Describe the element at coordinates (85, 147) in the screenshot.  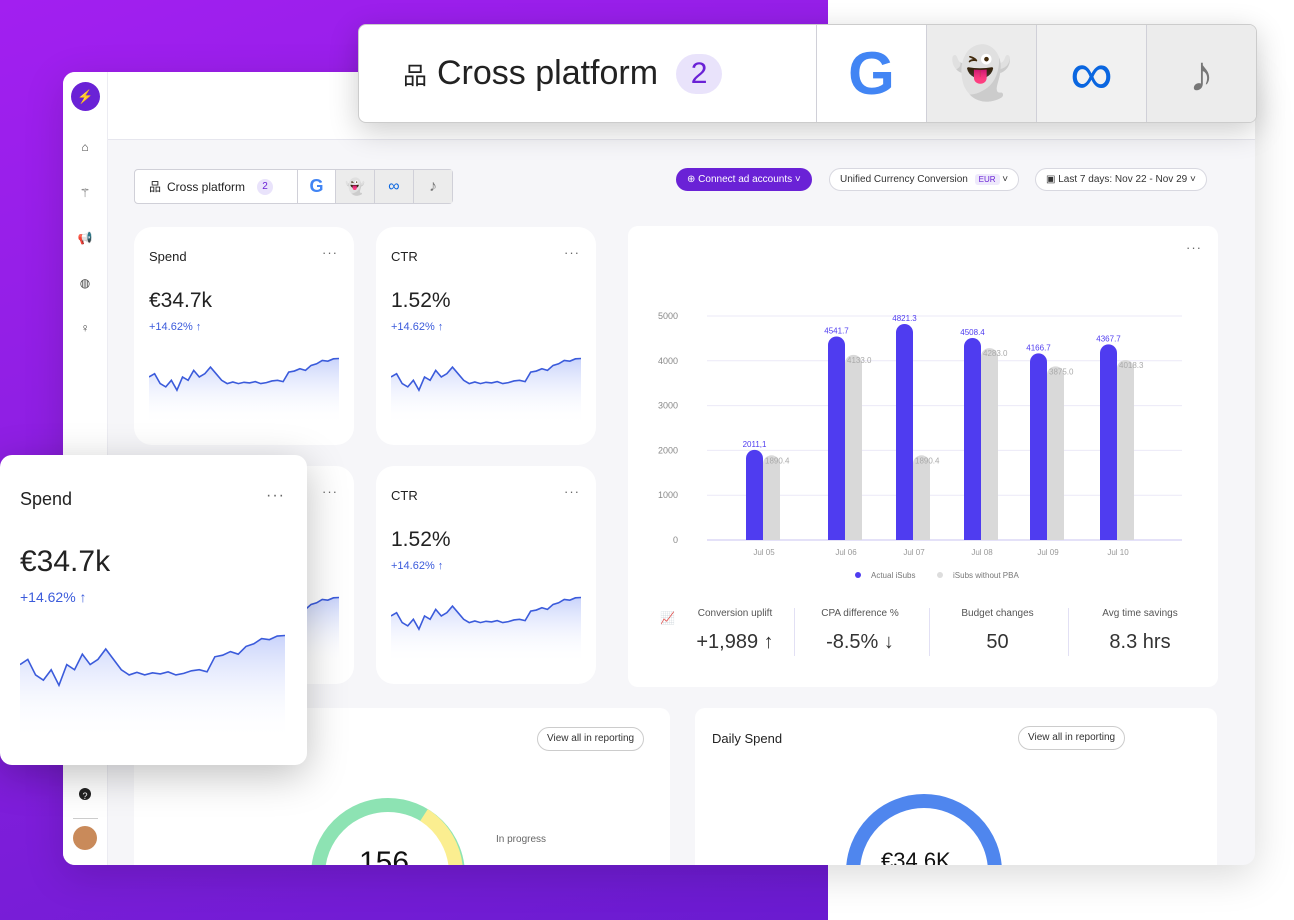
I see `home-icon: ⌂` at that location.